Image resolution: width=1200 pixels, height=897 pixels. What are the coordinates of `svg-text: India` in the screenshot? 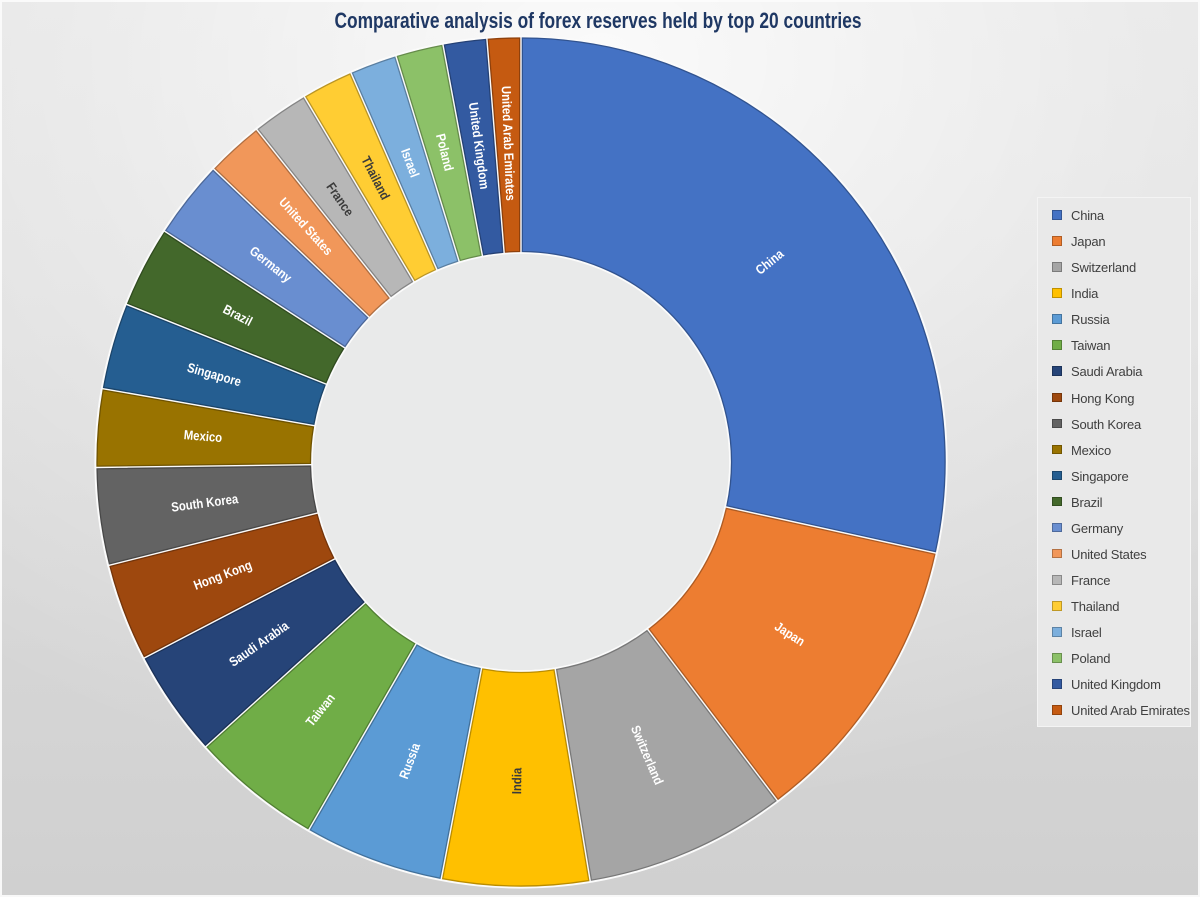 It's located at (516, 781).